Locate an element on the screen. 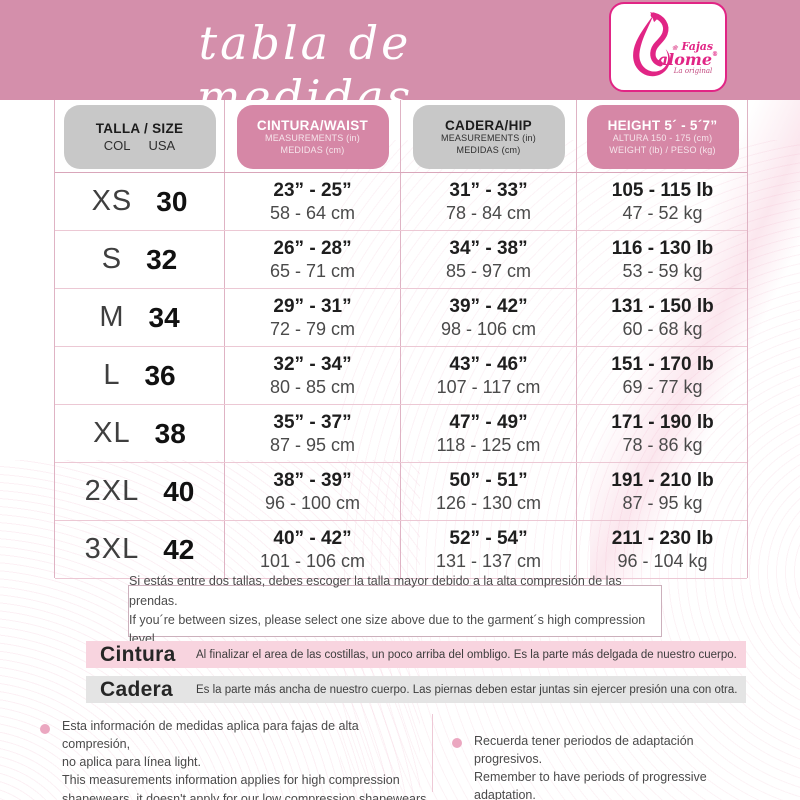 The width and height of the screenshot is (800, 800). swan-icon is located at coordinates (651, 44).